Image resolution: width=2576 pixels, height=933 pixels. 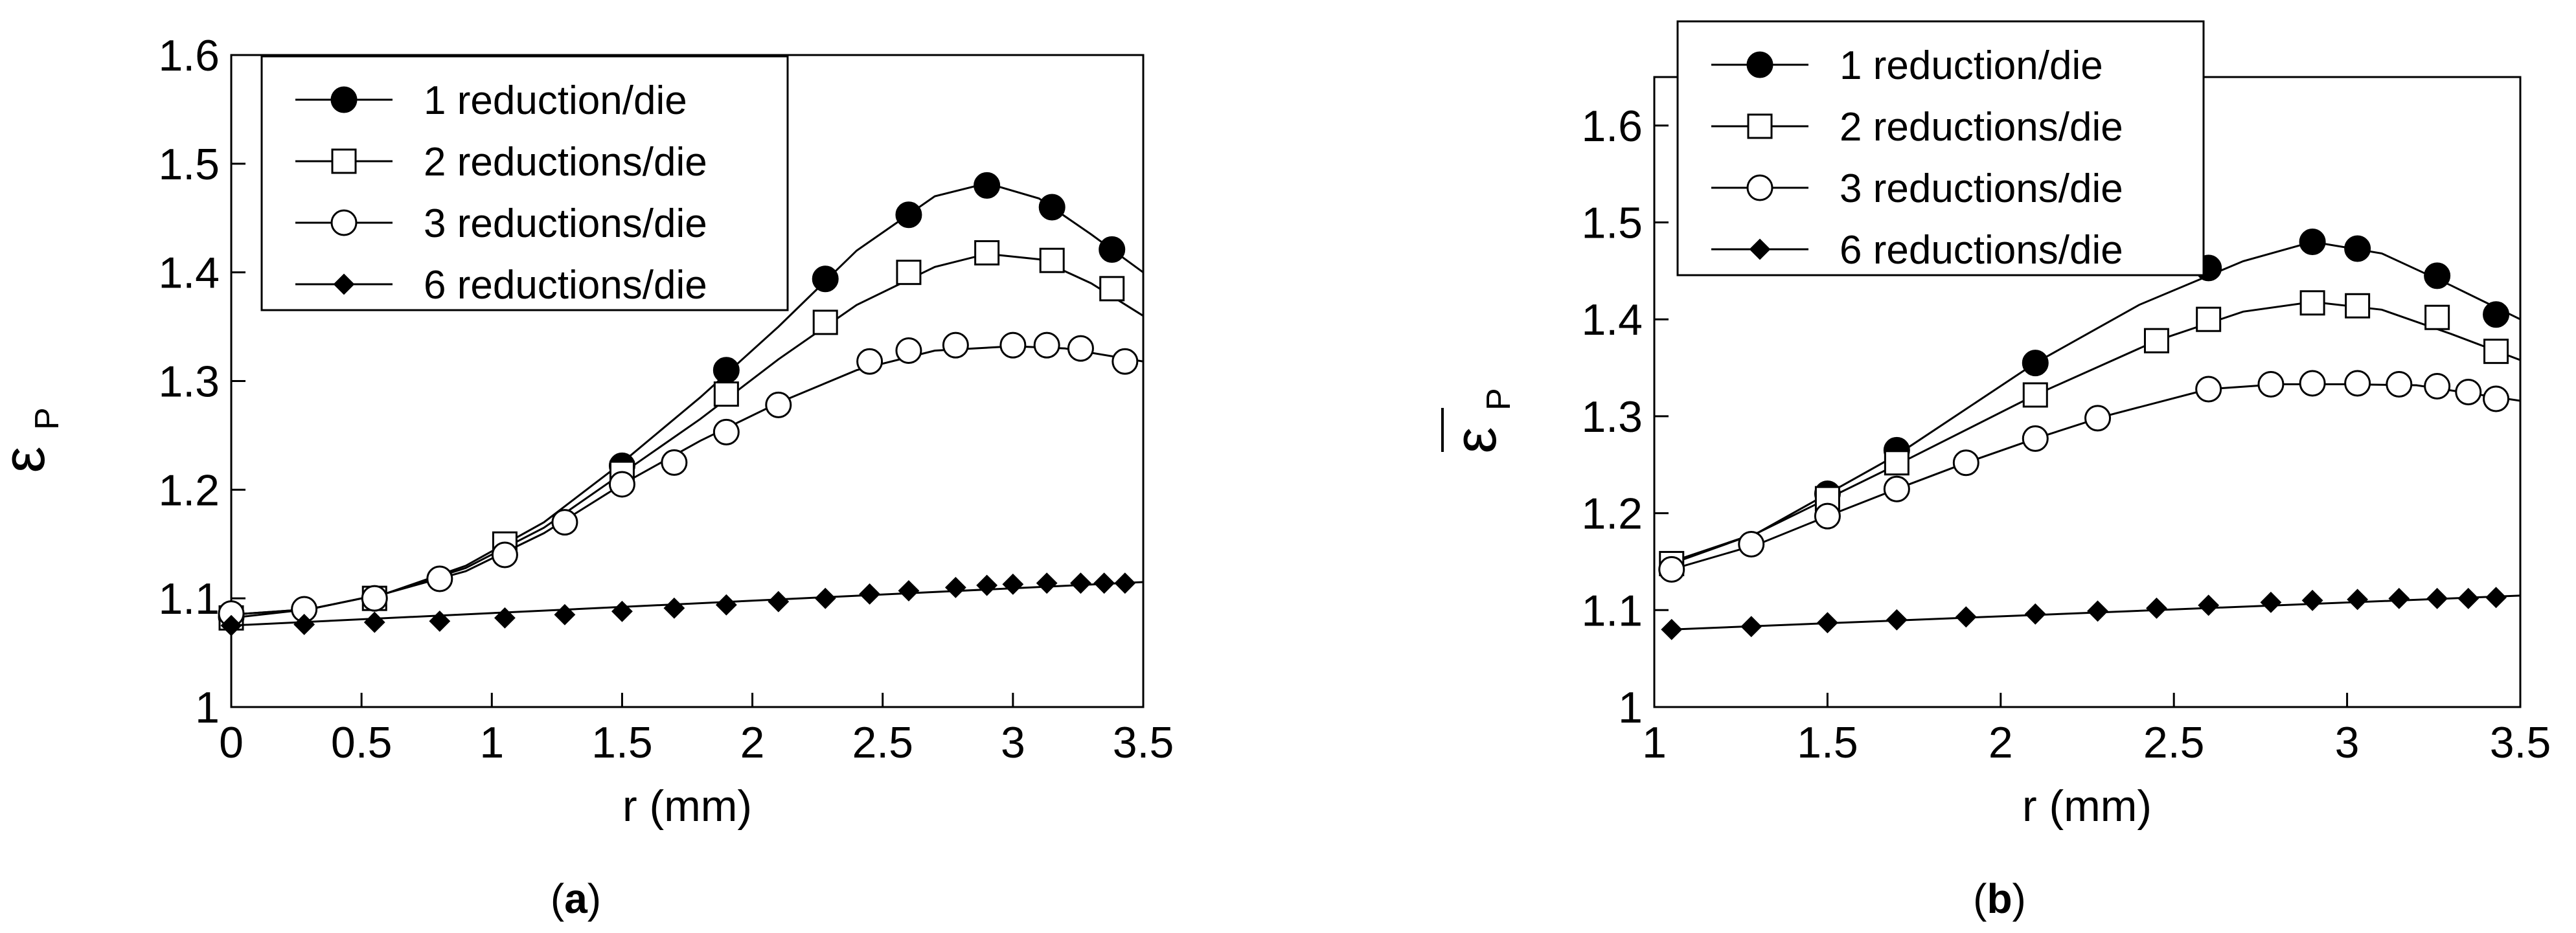 What do you see at coordinates (687, 806) in the screenshot?
I see `x-axis-label-a: r (mm)` at bounding box center [687, 806].